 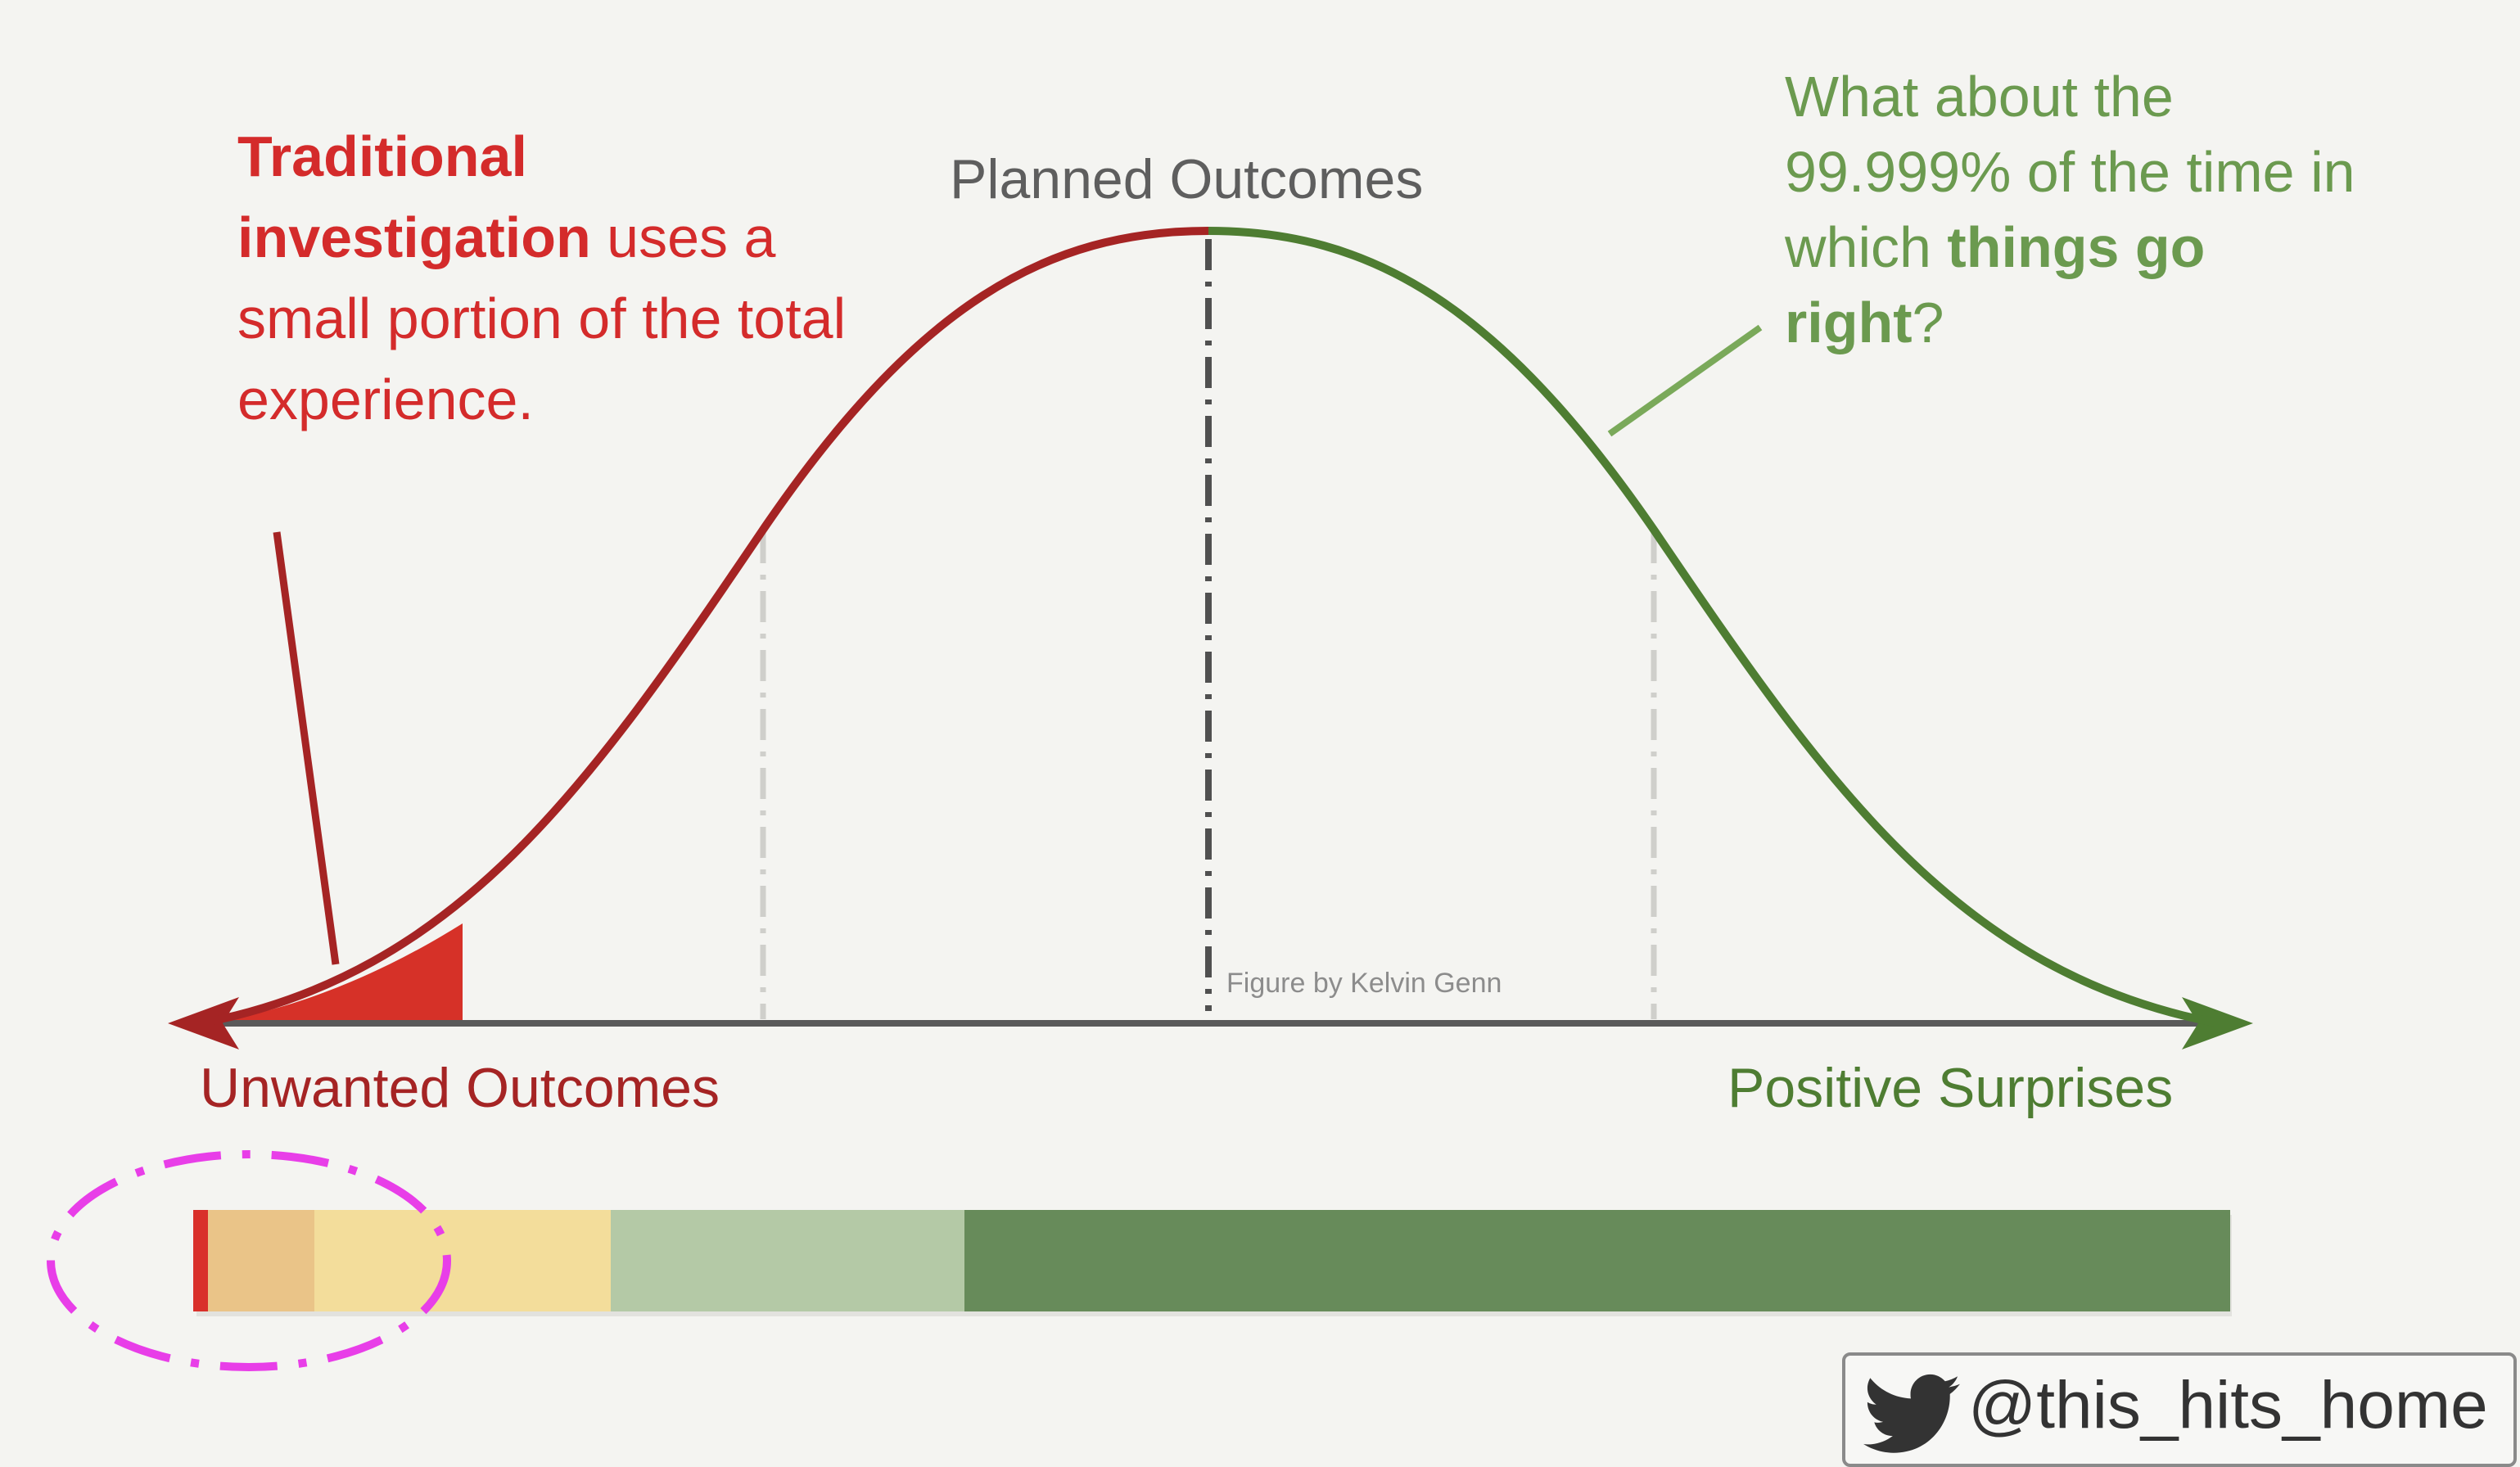 I want to click on investigation-note-bold: Traditional investigation, so click(x=414, y=197).